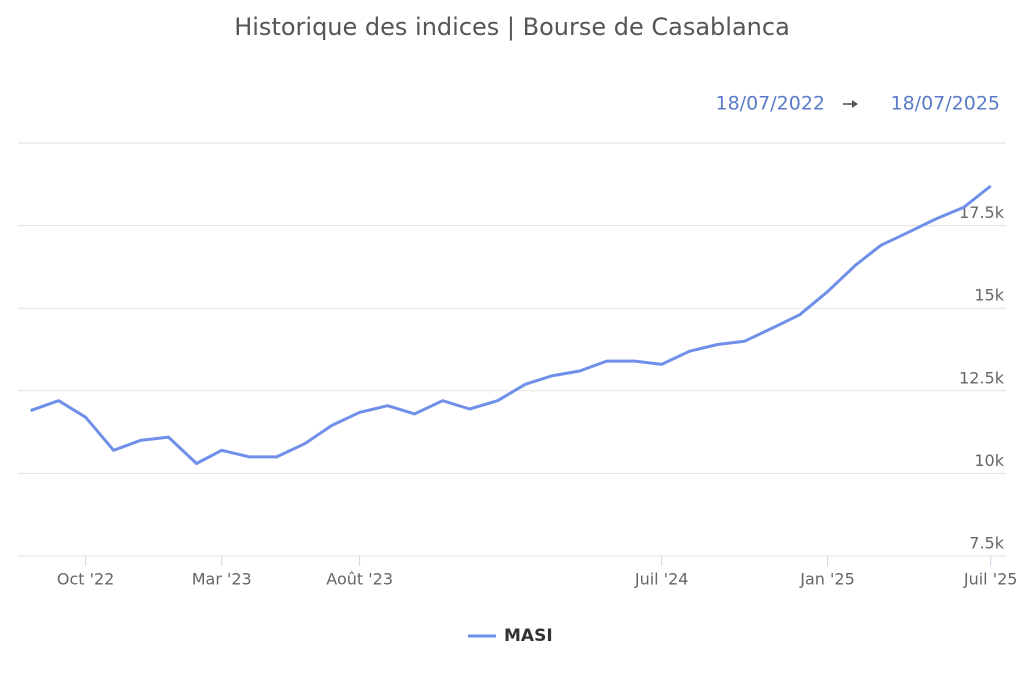 This screenshot has height=683, width=1024. What do you see at coordinates (982, 377) in the screenshot?
I see `y-tick-label: 12.5k` at bounding box center [982, 377].